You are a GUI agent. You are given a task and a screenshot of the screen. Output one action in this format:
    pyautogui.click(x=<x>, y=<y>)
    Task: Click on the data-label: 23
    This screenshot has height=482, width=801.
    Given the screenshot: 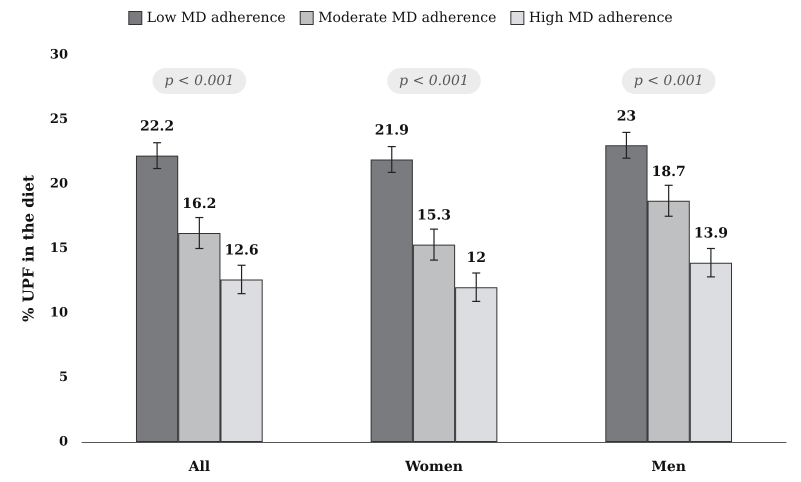 What is the action you would take?
    pyautogui.click(x=626, y=116)
    